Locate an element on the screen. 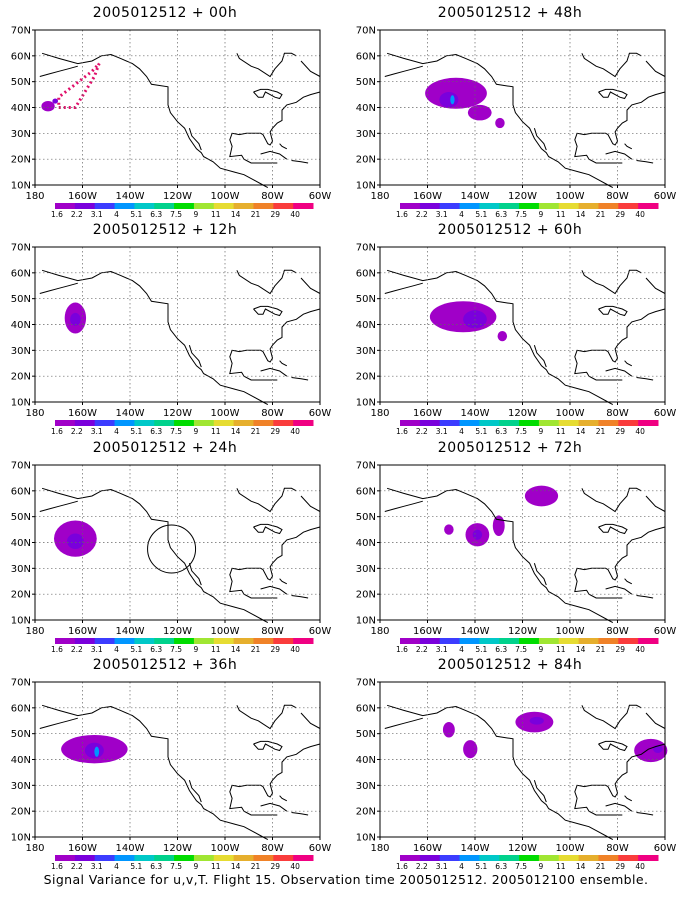 The height and width of the screenshot is (900, 692). colorbar-label: 11 is located at coordinates (561, 214).